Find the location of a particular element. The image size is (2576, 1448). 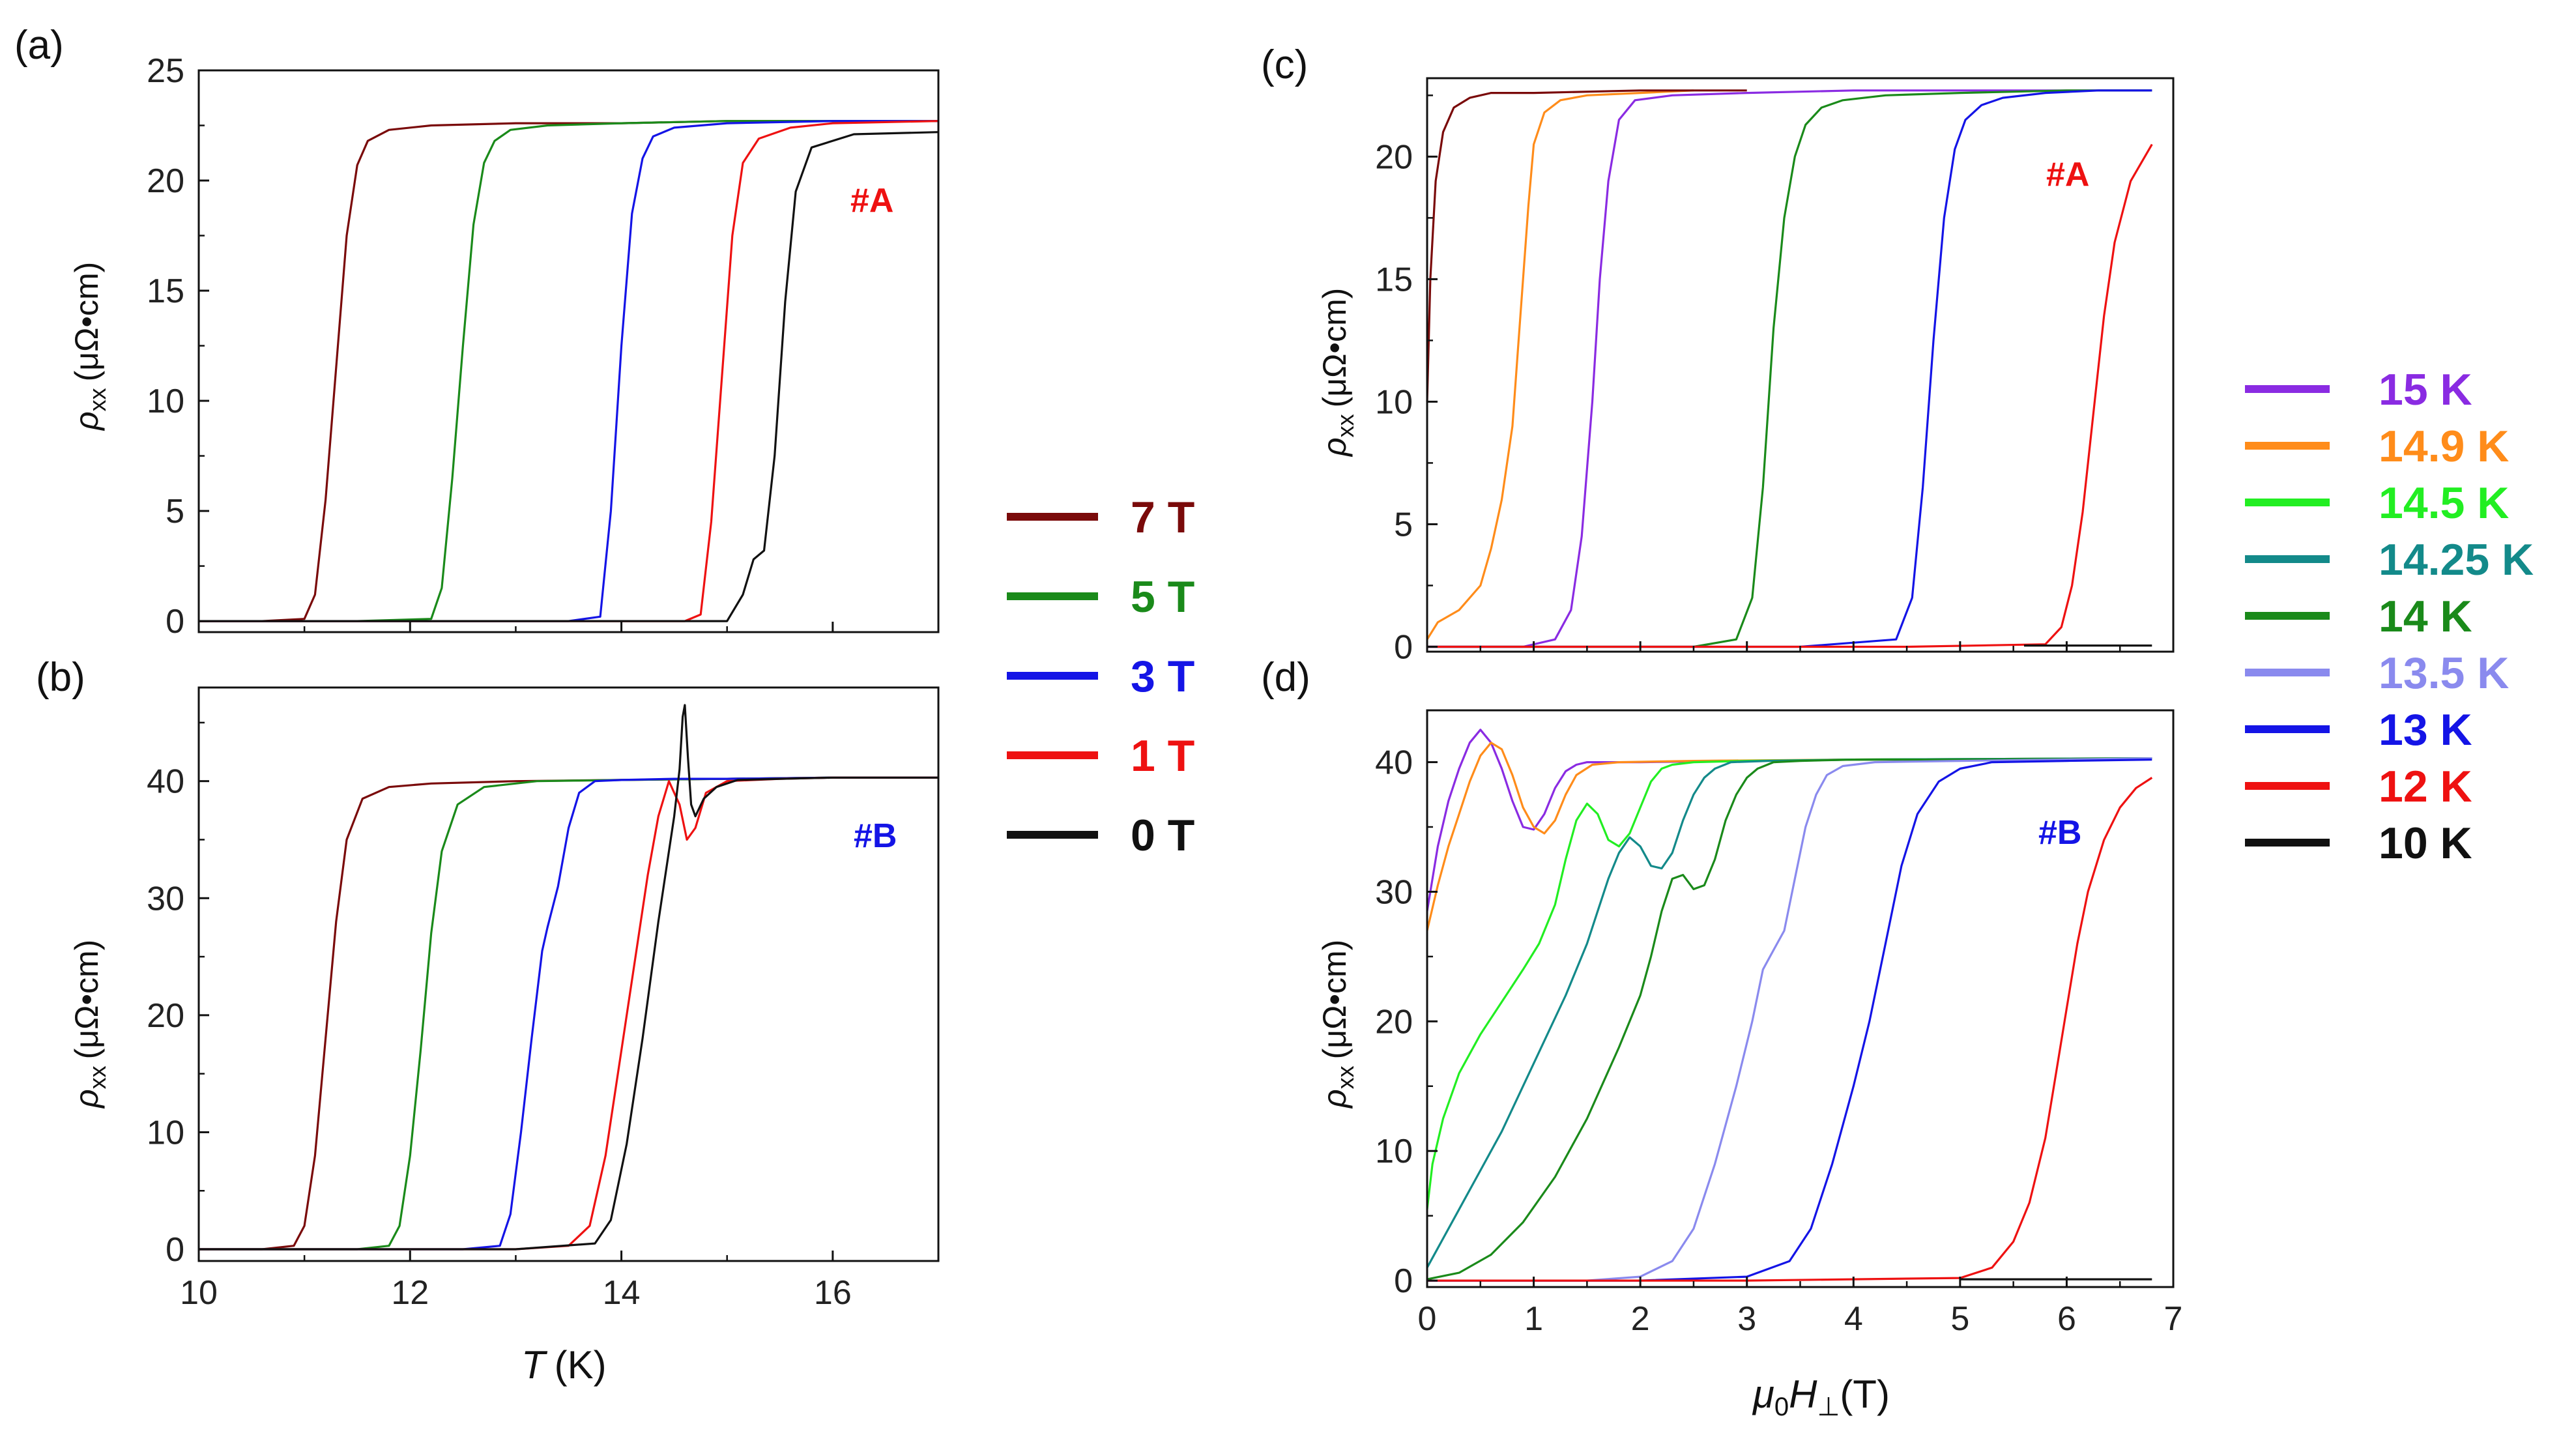

y-tick-label-c: 5 is located at coordinates (1404, 524).